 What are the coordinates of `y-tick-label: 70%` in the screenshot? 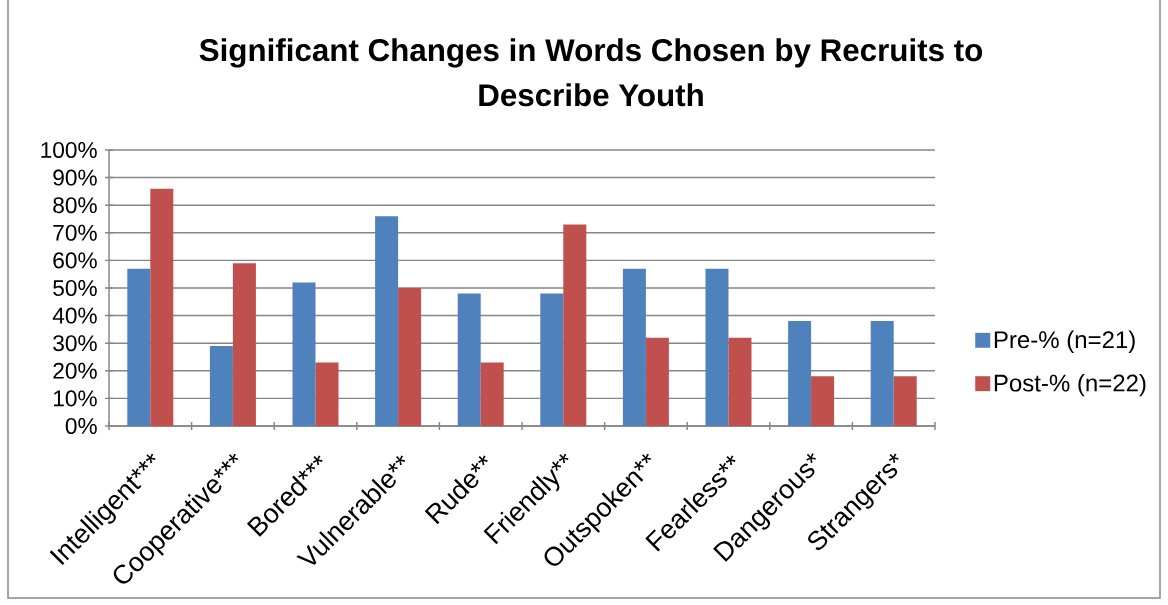 It's located at (75, 232).